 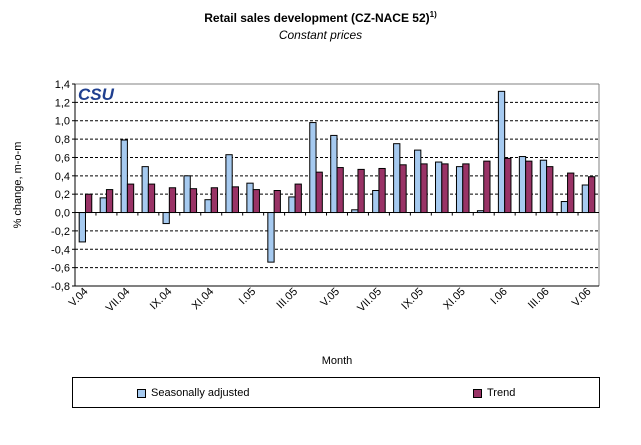 What do you see at coordinates (412, 299) in the screenshot?
I see `x-tick-label: IX.05` at bounding box center [412, 299].